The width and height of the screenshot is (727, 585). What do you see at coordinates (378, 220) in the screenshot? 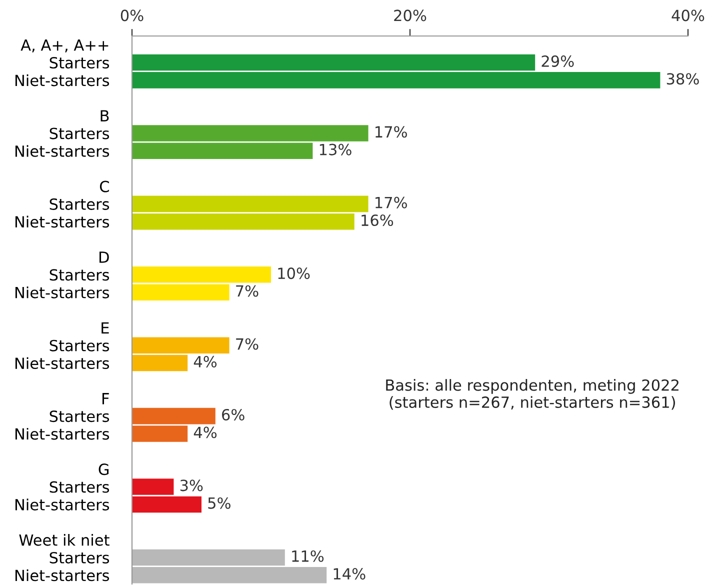
I see `data-label: 16%` at bounding box center [378, 220].